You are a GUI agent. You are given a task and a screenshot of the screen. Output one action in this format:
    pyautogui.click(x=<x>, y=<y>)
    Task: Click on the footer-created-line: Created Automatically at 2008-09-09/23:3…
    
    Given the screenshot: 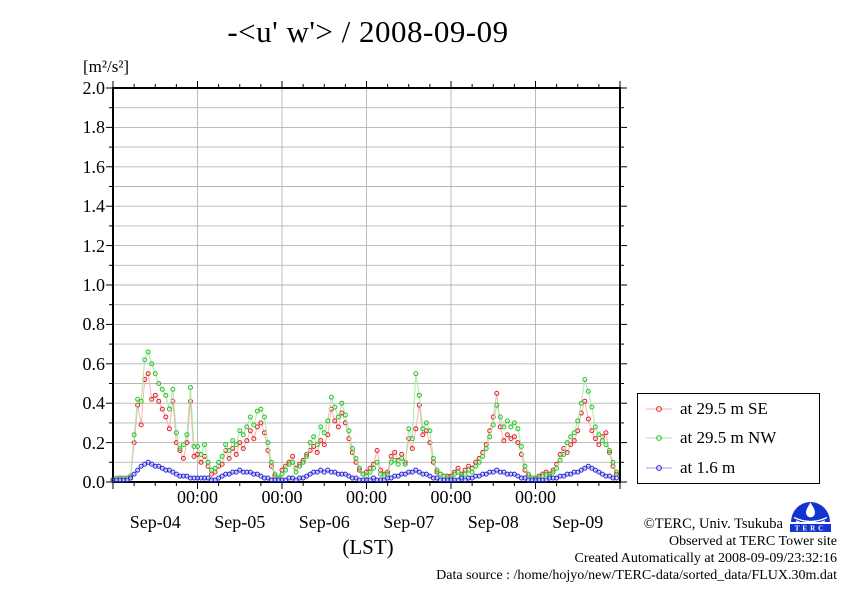 What is the action you would take?
    pyautogui.click(x=705, y=558)
    